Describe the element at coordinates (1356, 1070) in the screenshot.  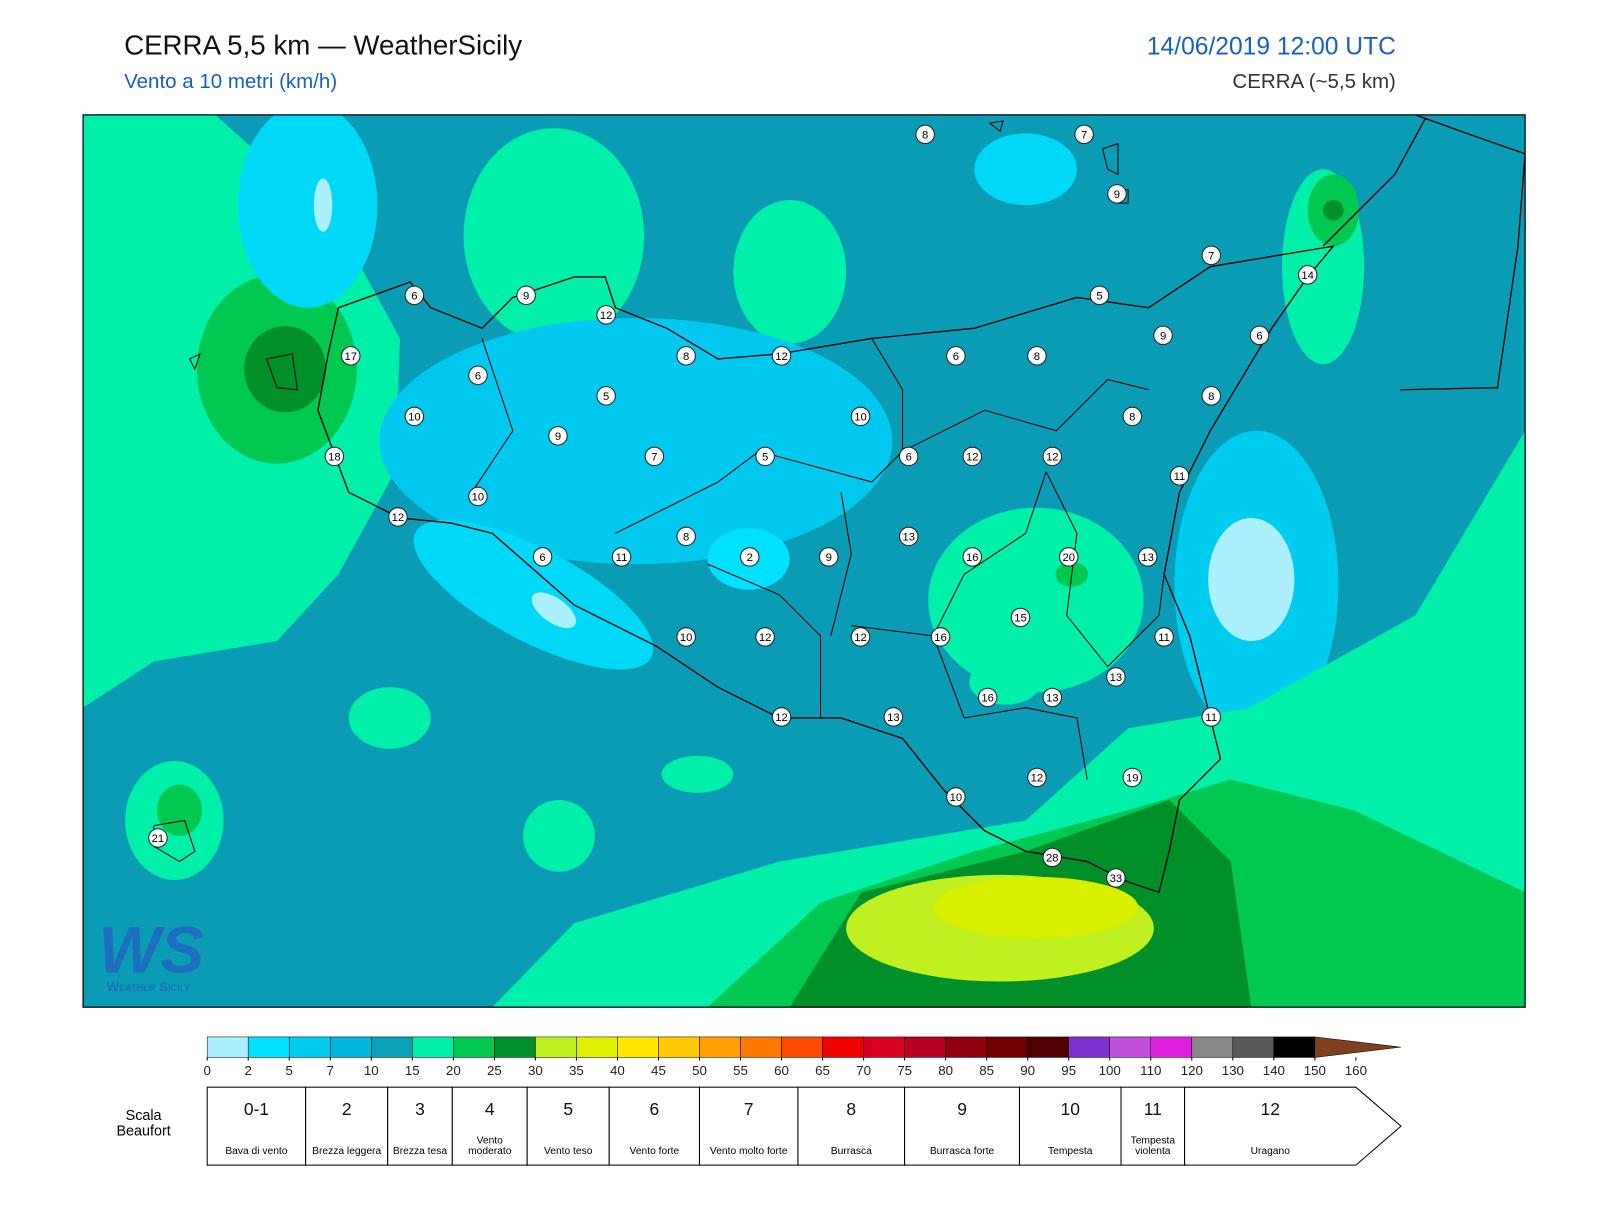
I see `colorbar-tick-label: 160` at that location.